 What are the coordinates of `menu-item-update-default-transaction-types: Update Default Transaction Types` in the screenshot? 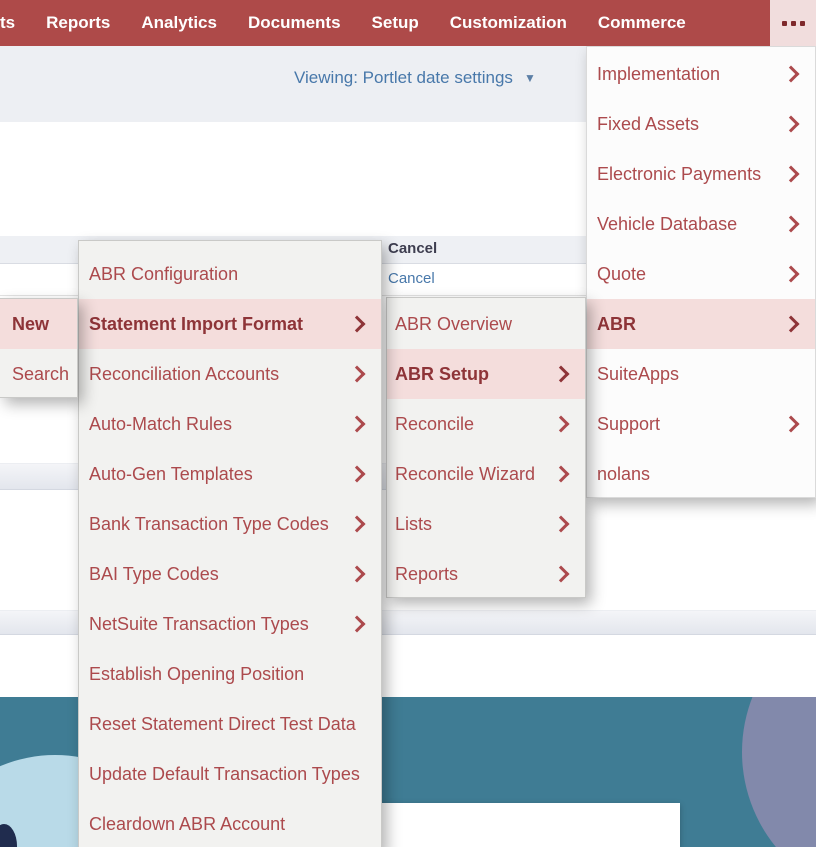 It's located at (230, 774).